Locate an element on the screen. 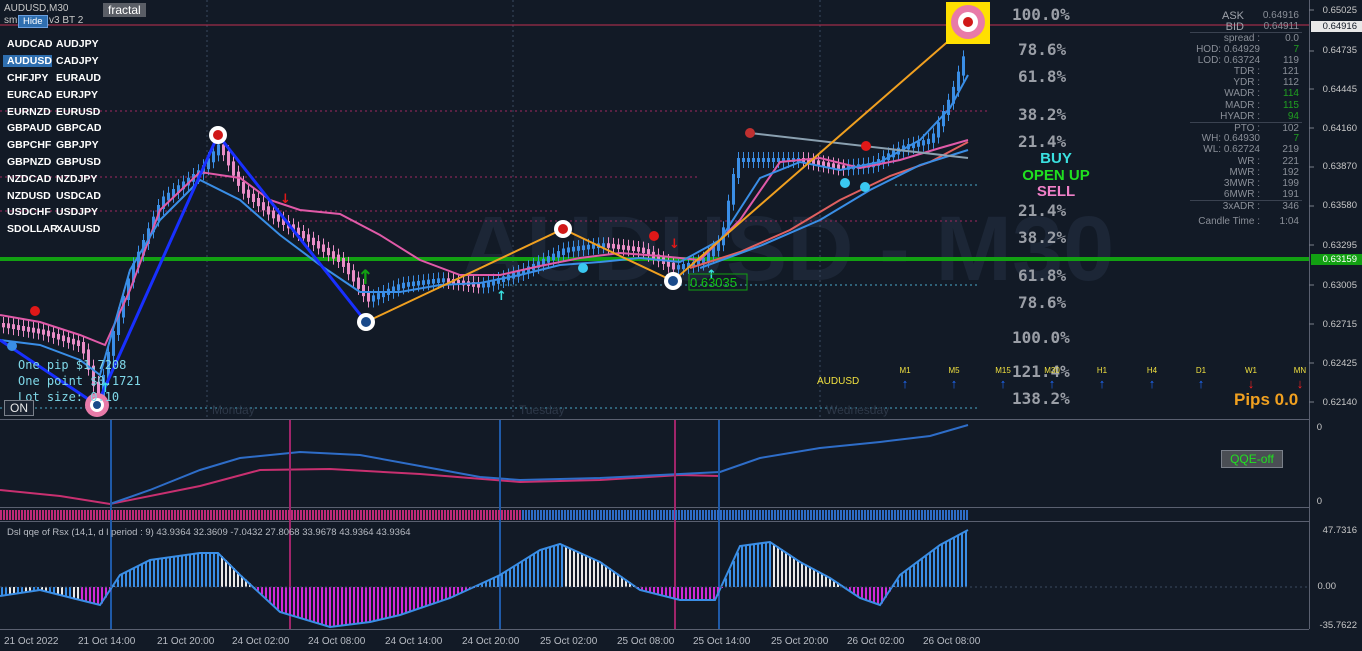  fractal-button: fractal is located at coordinates (124, 10).